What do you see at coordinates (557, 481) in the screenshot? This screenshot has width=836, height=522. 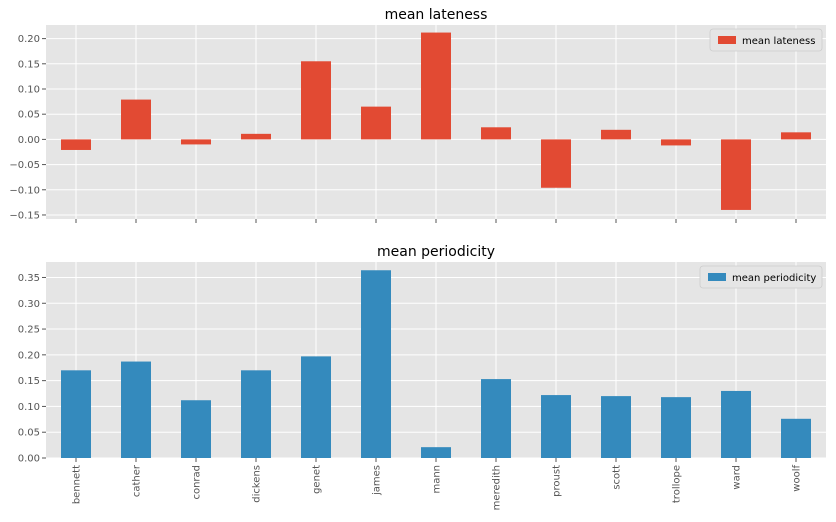 I see `xtick-label: proust` at bounding box center [557, 481].